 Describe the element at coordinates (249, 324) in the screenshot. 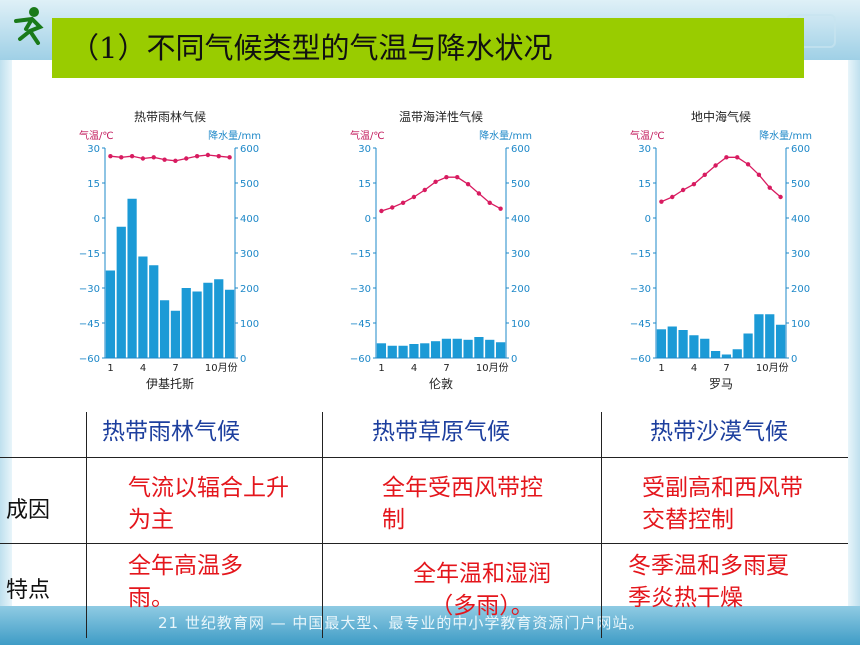

I see `precipitation-tick-label: 100` at that location.